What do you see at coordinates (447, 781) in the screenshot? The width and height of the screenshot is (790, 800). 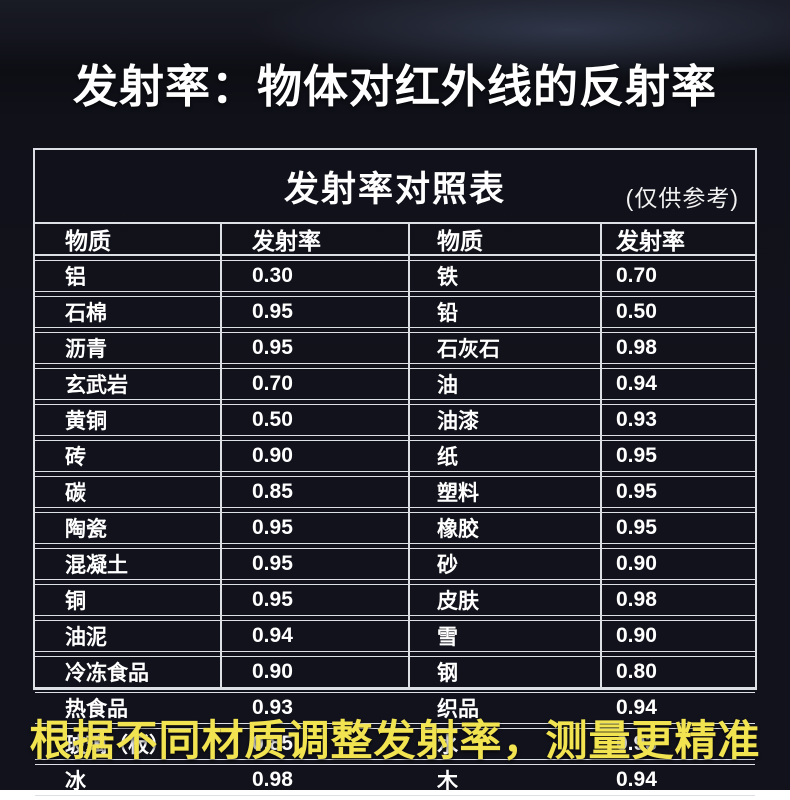 I see `material-cell-right: 木` at bounding box center [447, 781].